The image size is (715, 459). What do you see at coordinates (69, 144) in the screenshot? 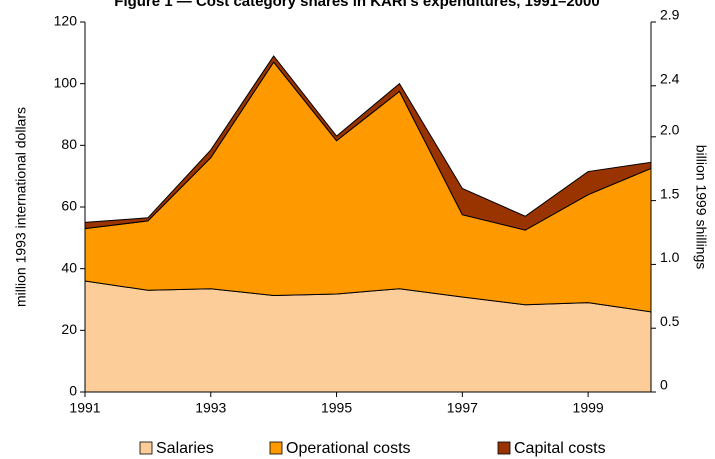
I see `y-tick-label: 80` at bounding box center [69, 144].